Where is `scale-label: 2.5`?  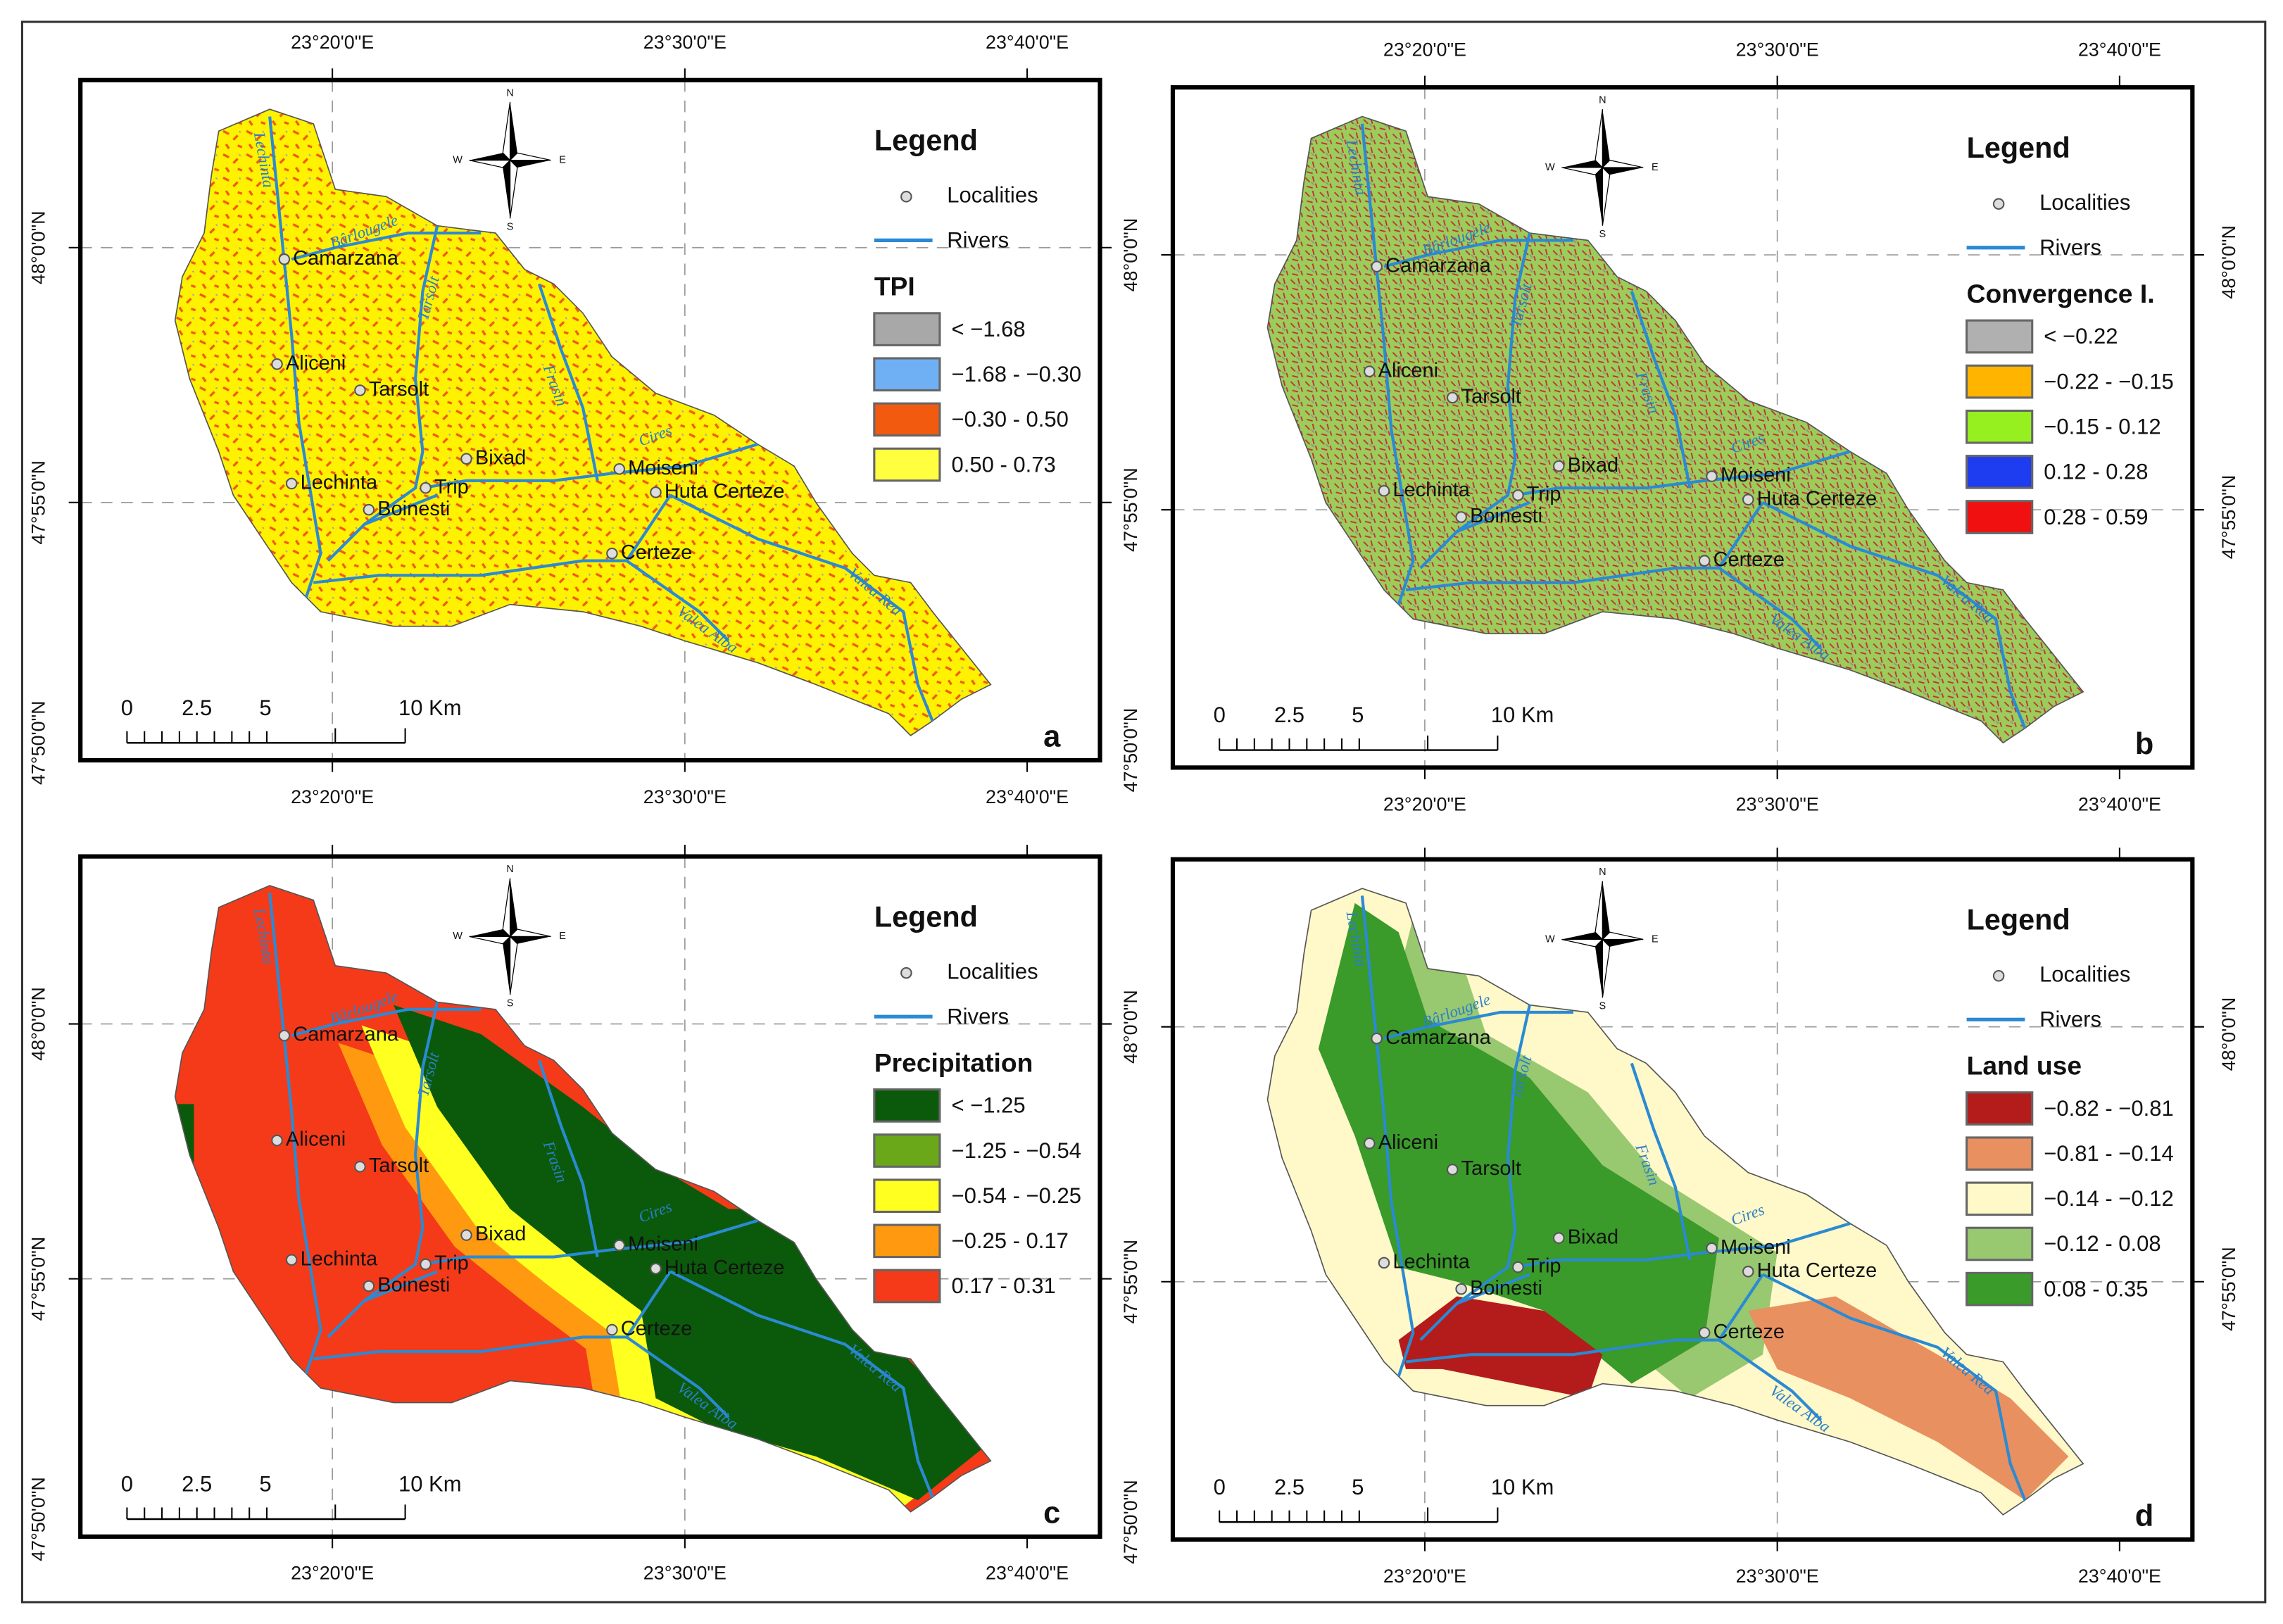
scale-label: 2.5 is located at coordinates (1289, 1487).